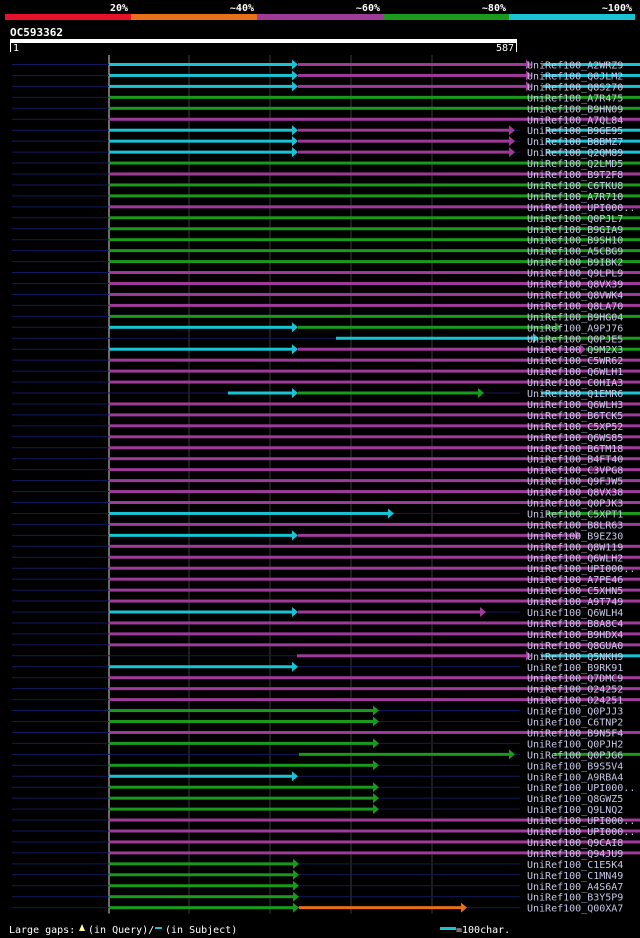  What do you see at coordinates (326, 197) in the screenshot?
I see `hit-row: UniRef100_A7R710` at bounding box center [326, 197].